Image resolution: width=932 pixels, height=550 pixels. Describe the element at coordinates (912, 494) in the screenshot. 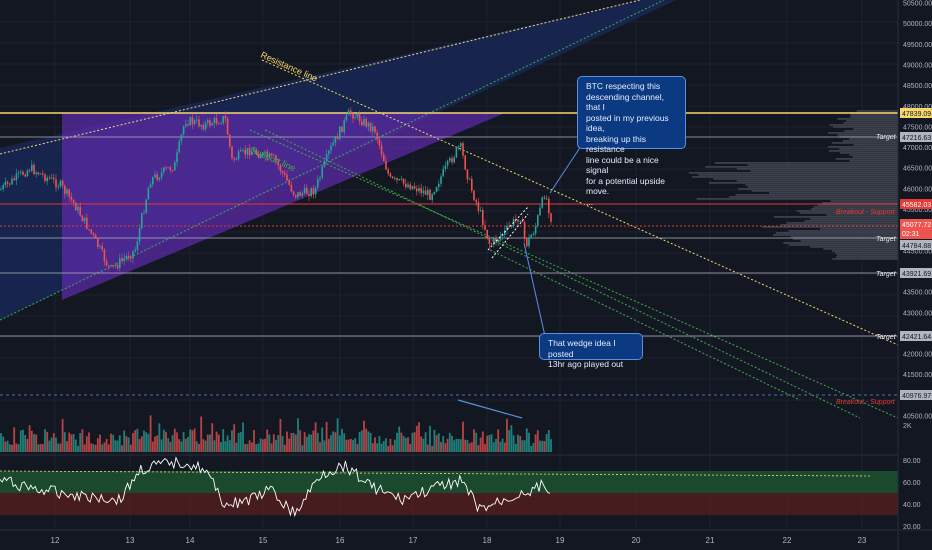

I see `rsi-axis: 80.00 60.00 40.00 20.00` at that location.